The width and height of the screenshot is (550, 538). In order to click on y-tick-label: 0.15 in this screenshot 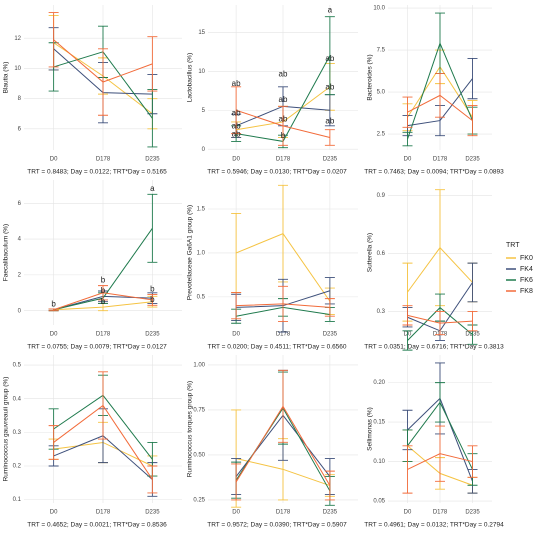, I will do `click(379, 423)`.